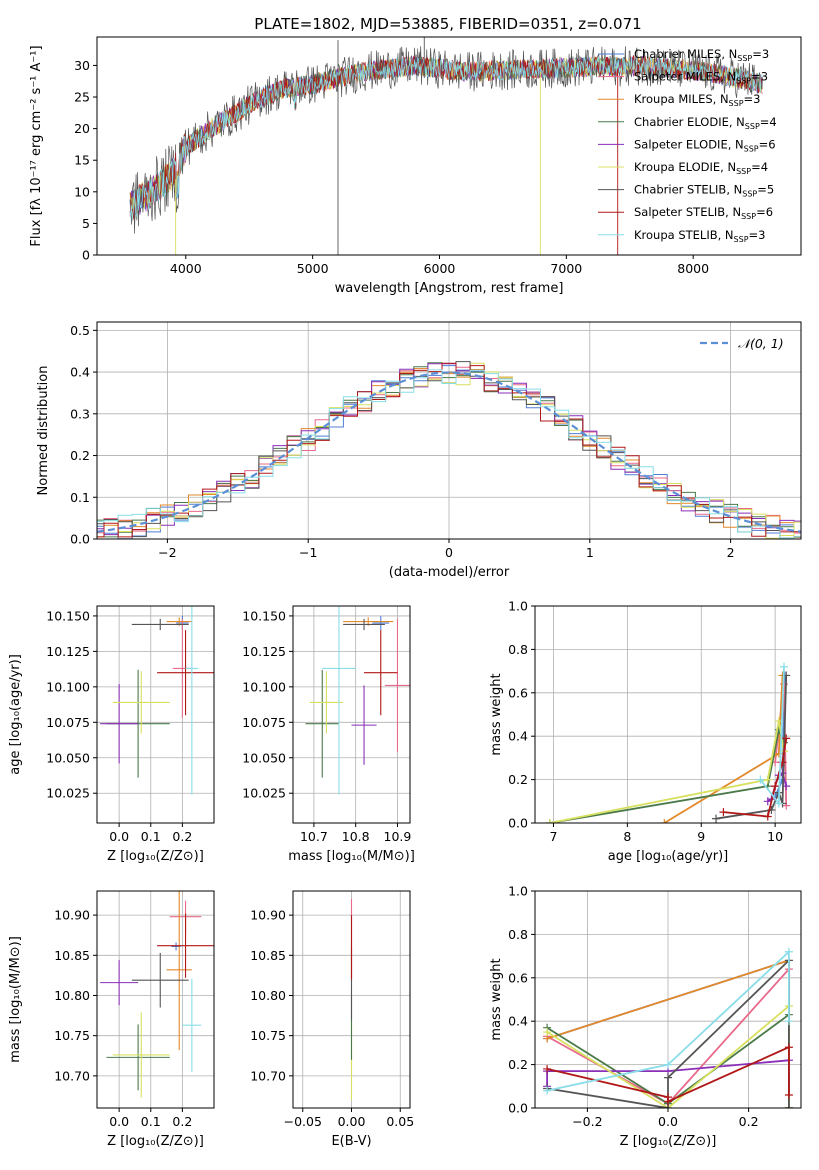 This screenshot has width=819, height=1170. Describe the element at coordinates (701, 168) in the screenshot. I see `legend-entry: Kroupa ELODIE, NSSP=4` at that location.